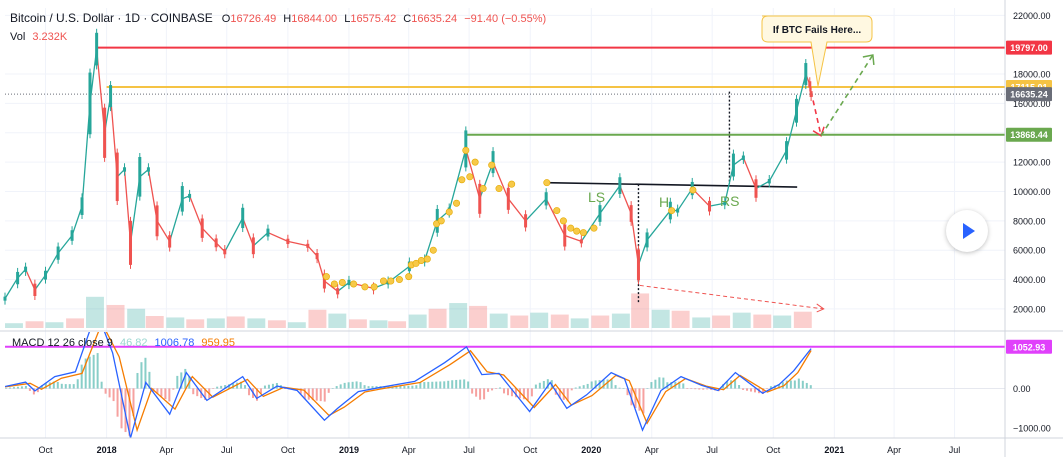 This screenshot has width=1063, height=462. I want to click on svg-text: Vol 3.232K, so click(39, 37).